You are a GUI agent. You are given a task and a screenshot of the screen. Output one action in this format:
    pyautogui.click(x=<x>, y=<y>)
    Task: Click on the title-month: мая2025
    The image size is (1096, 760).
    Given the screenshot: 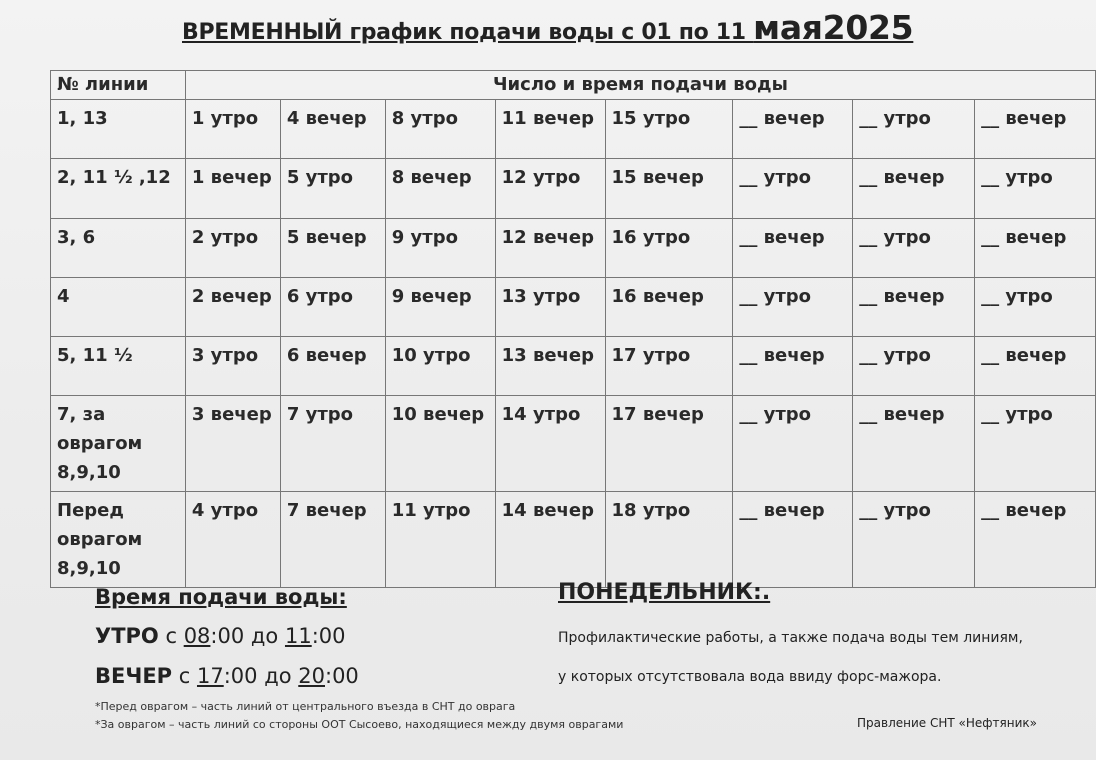 What is the action you would take?
    pyautogui.click(x=833, y=27)
    